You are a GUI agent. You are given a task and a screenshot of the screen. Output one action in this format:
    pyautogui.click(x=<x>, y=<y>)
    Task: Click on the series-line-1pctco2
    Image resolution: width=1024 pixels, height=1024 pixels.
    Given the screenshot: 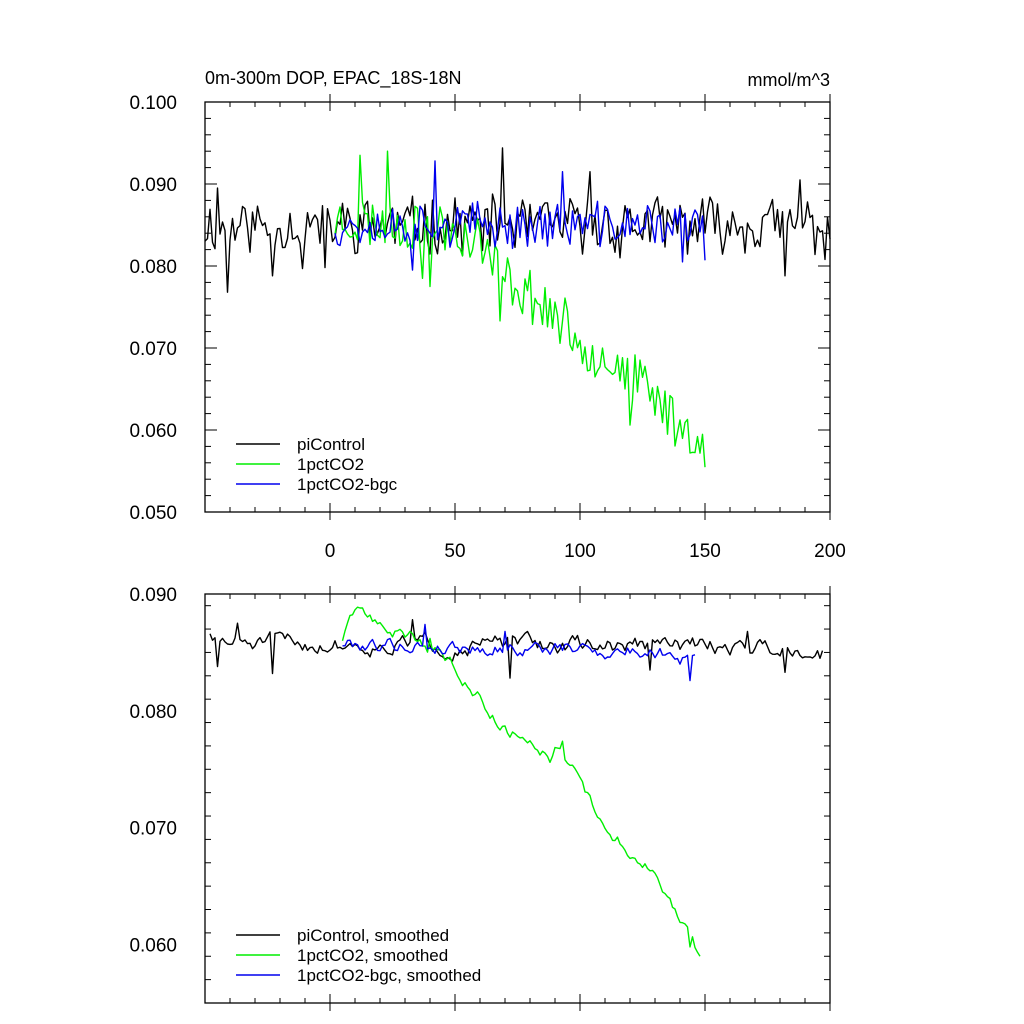 What is the action you would take?
    pyautogui.click(x=520, y=309)
    